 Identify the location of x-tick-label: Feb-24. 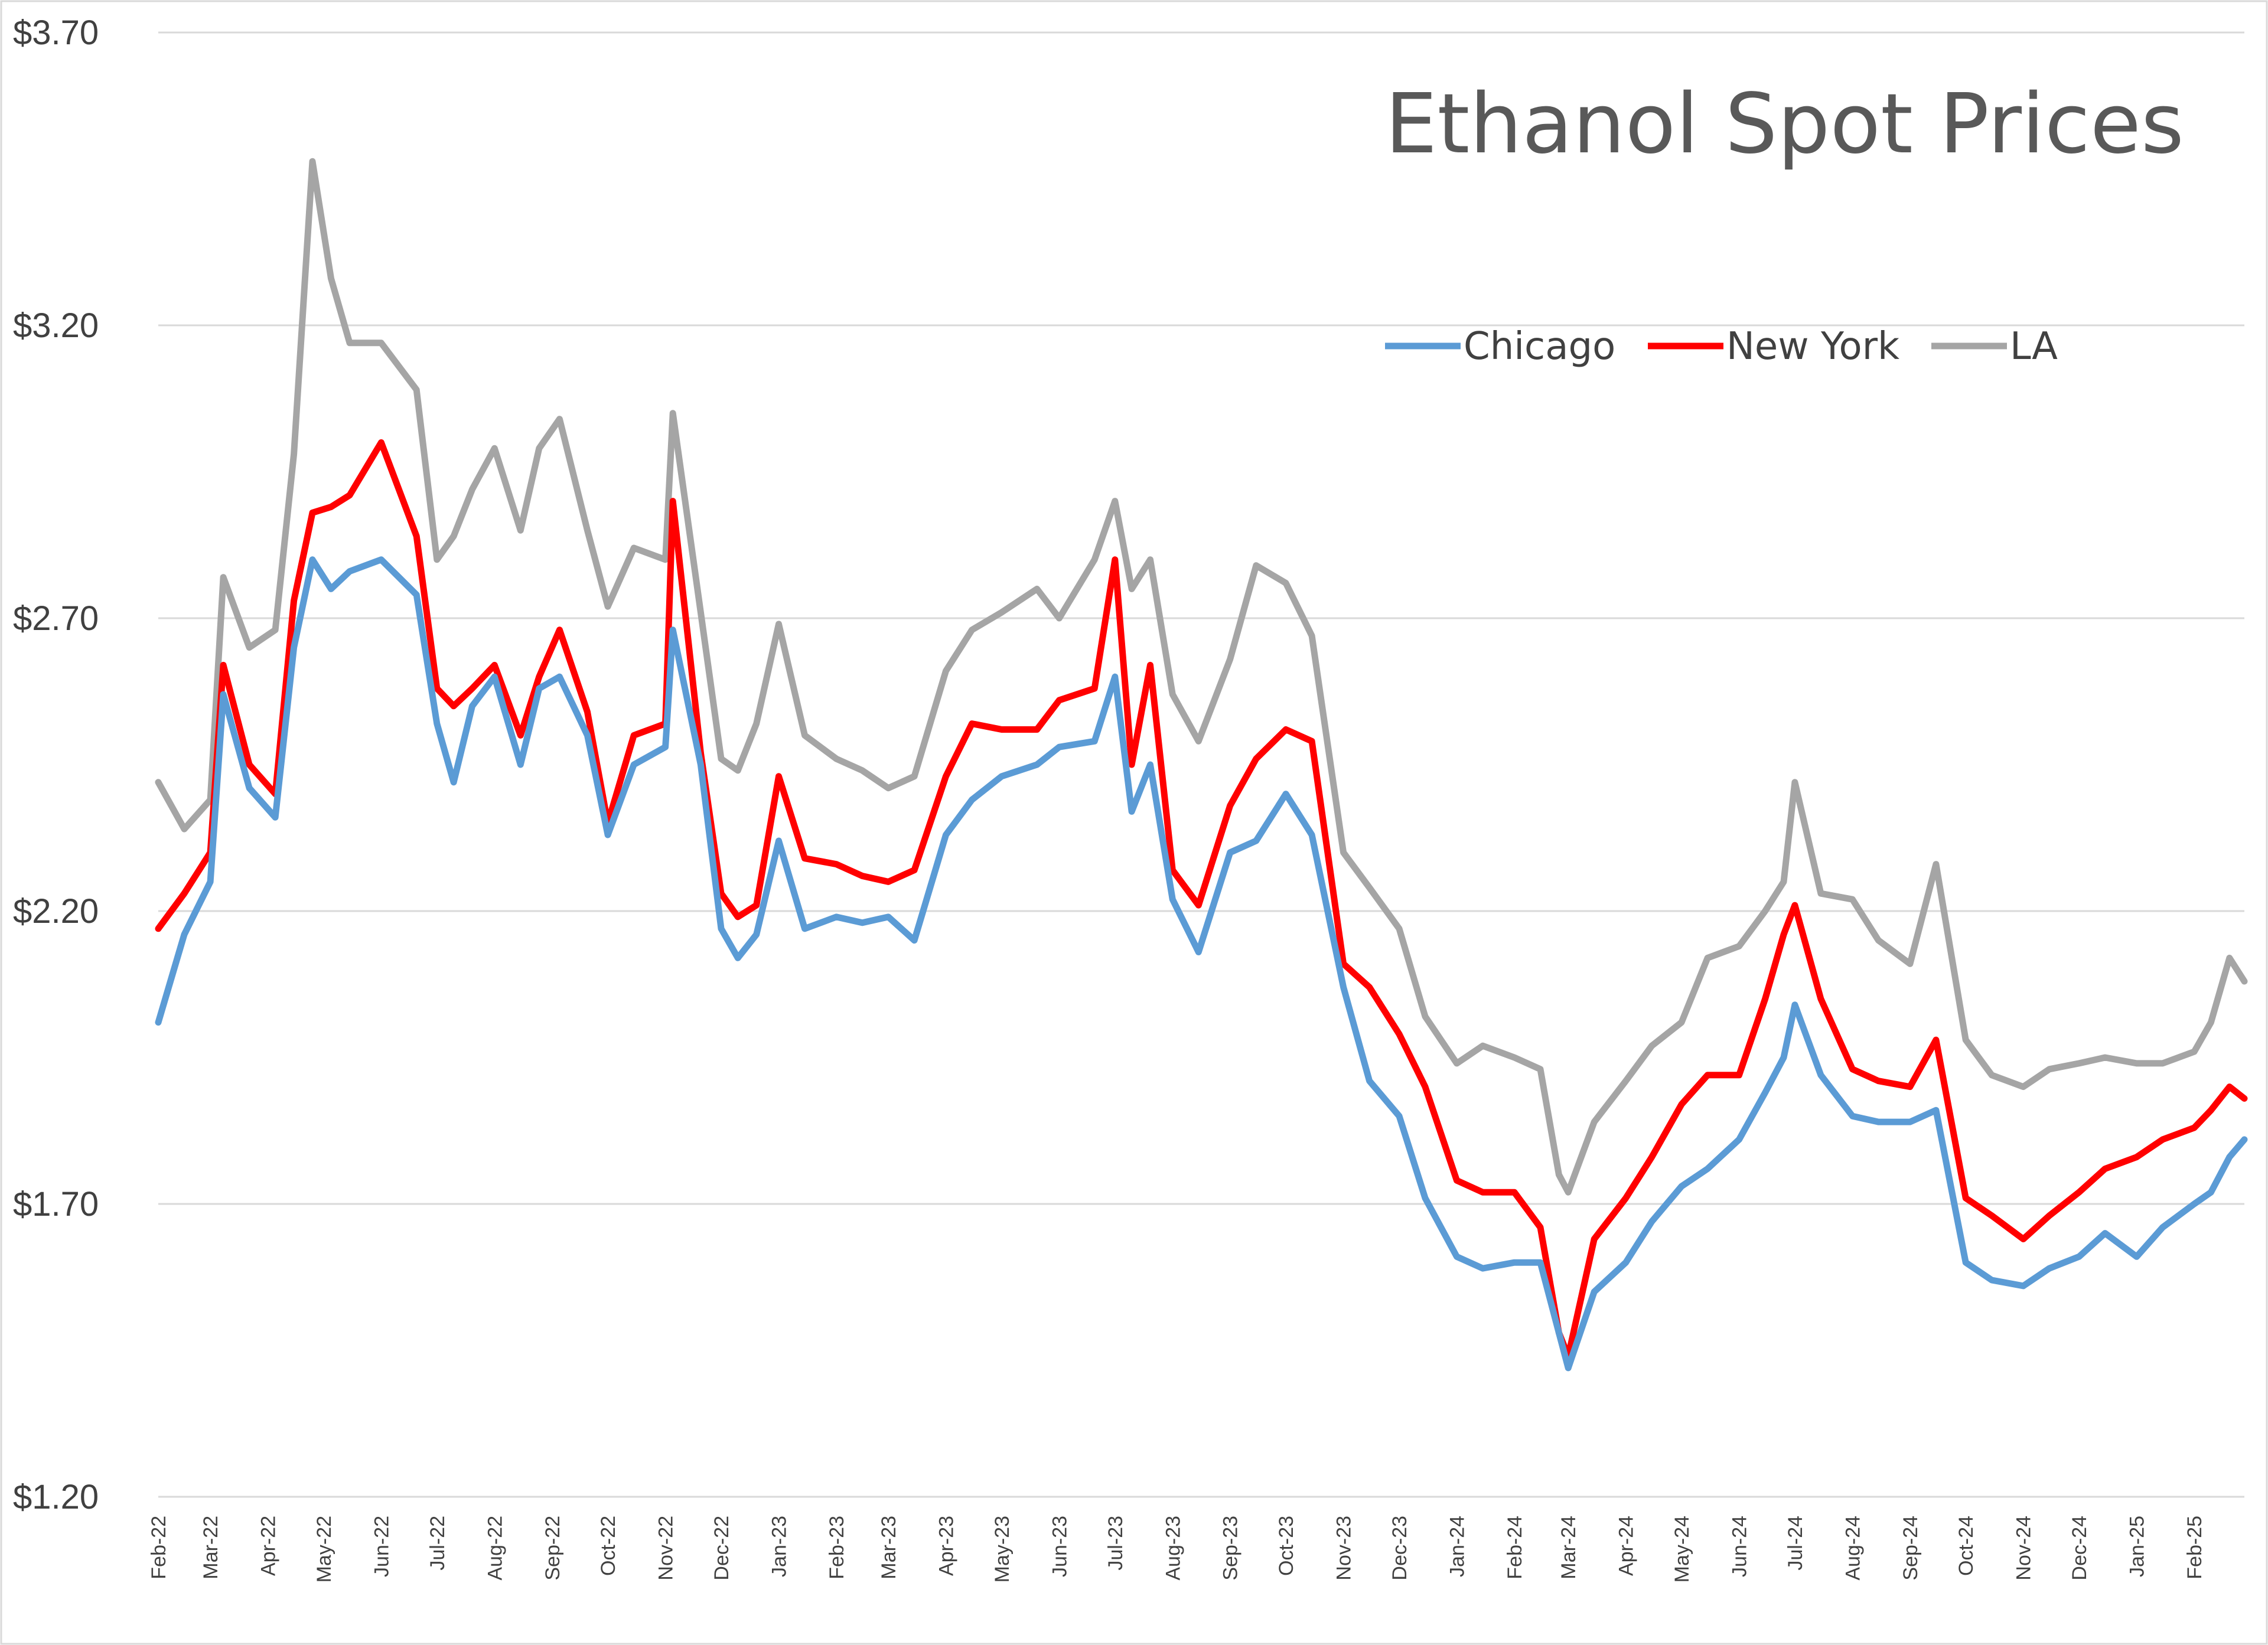
(1515, 1547).